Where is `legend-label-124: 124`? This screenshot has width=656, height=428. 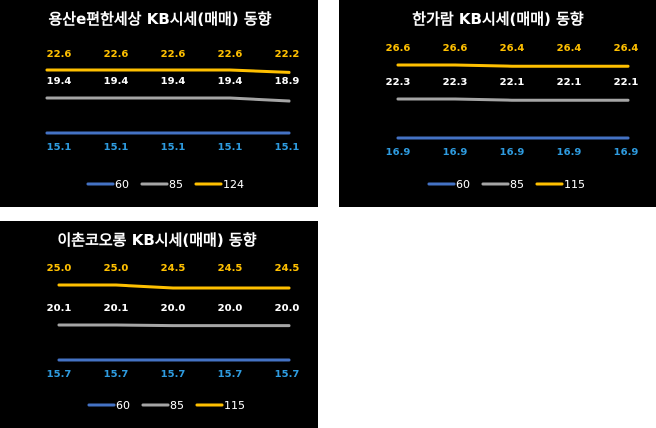
legend-label-124: 124 is located at coordinates (233, 184).